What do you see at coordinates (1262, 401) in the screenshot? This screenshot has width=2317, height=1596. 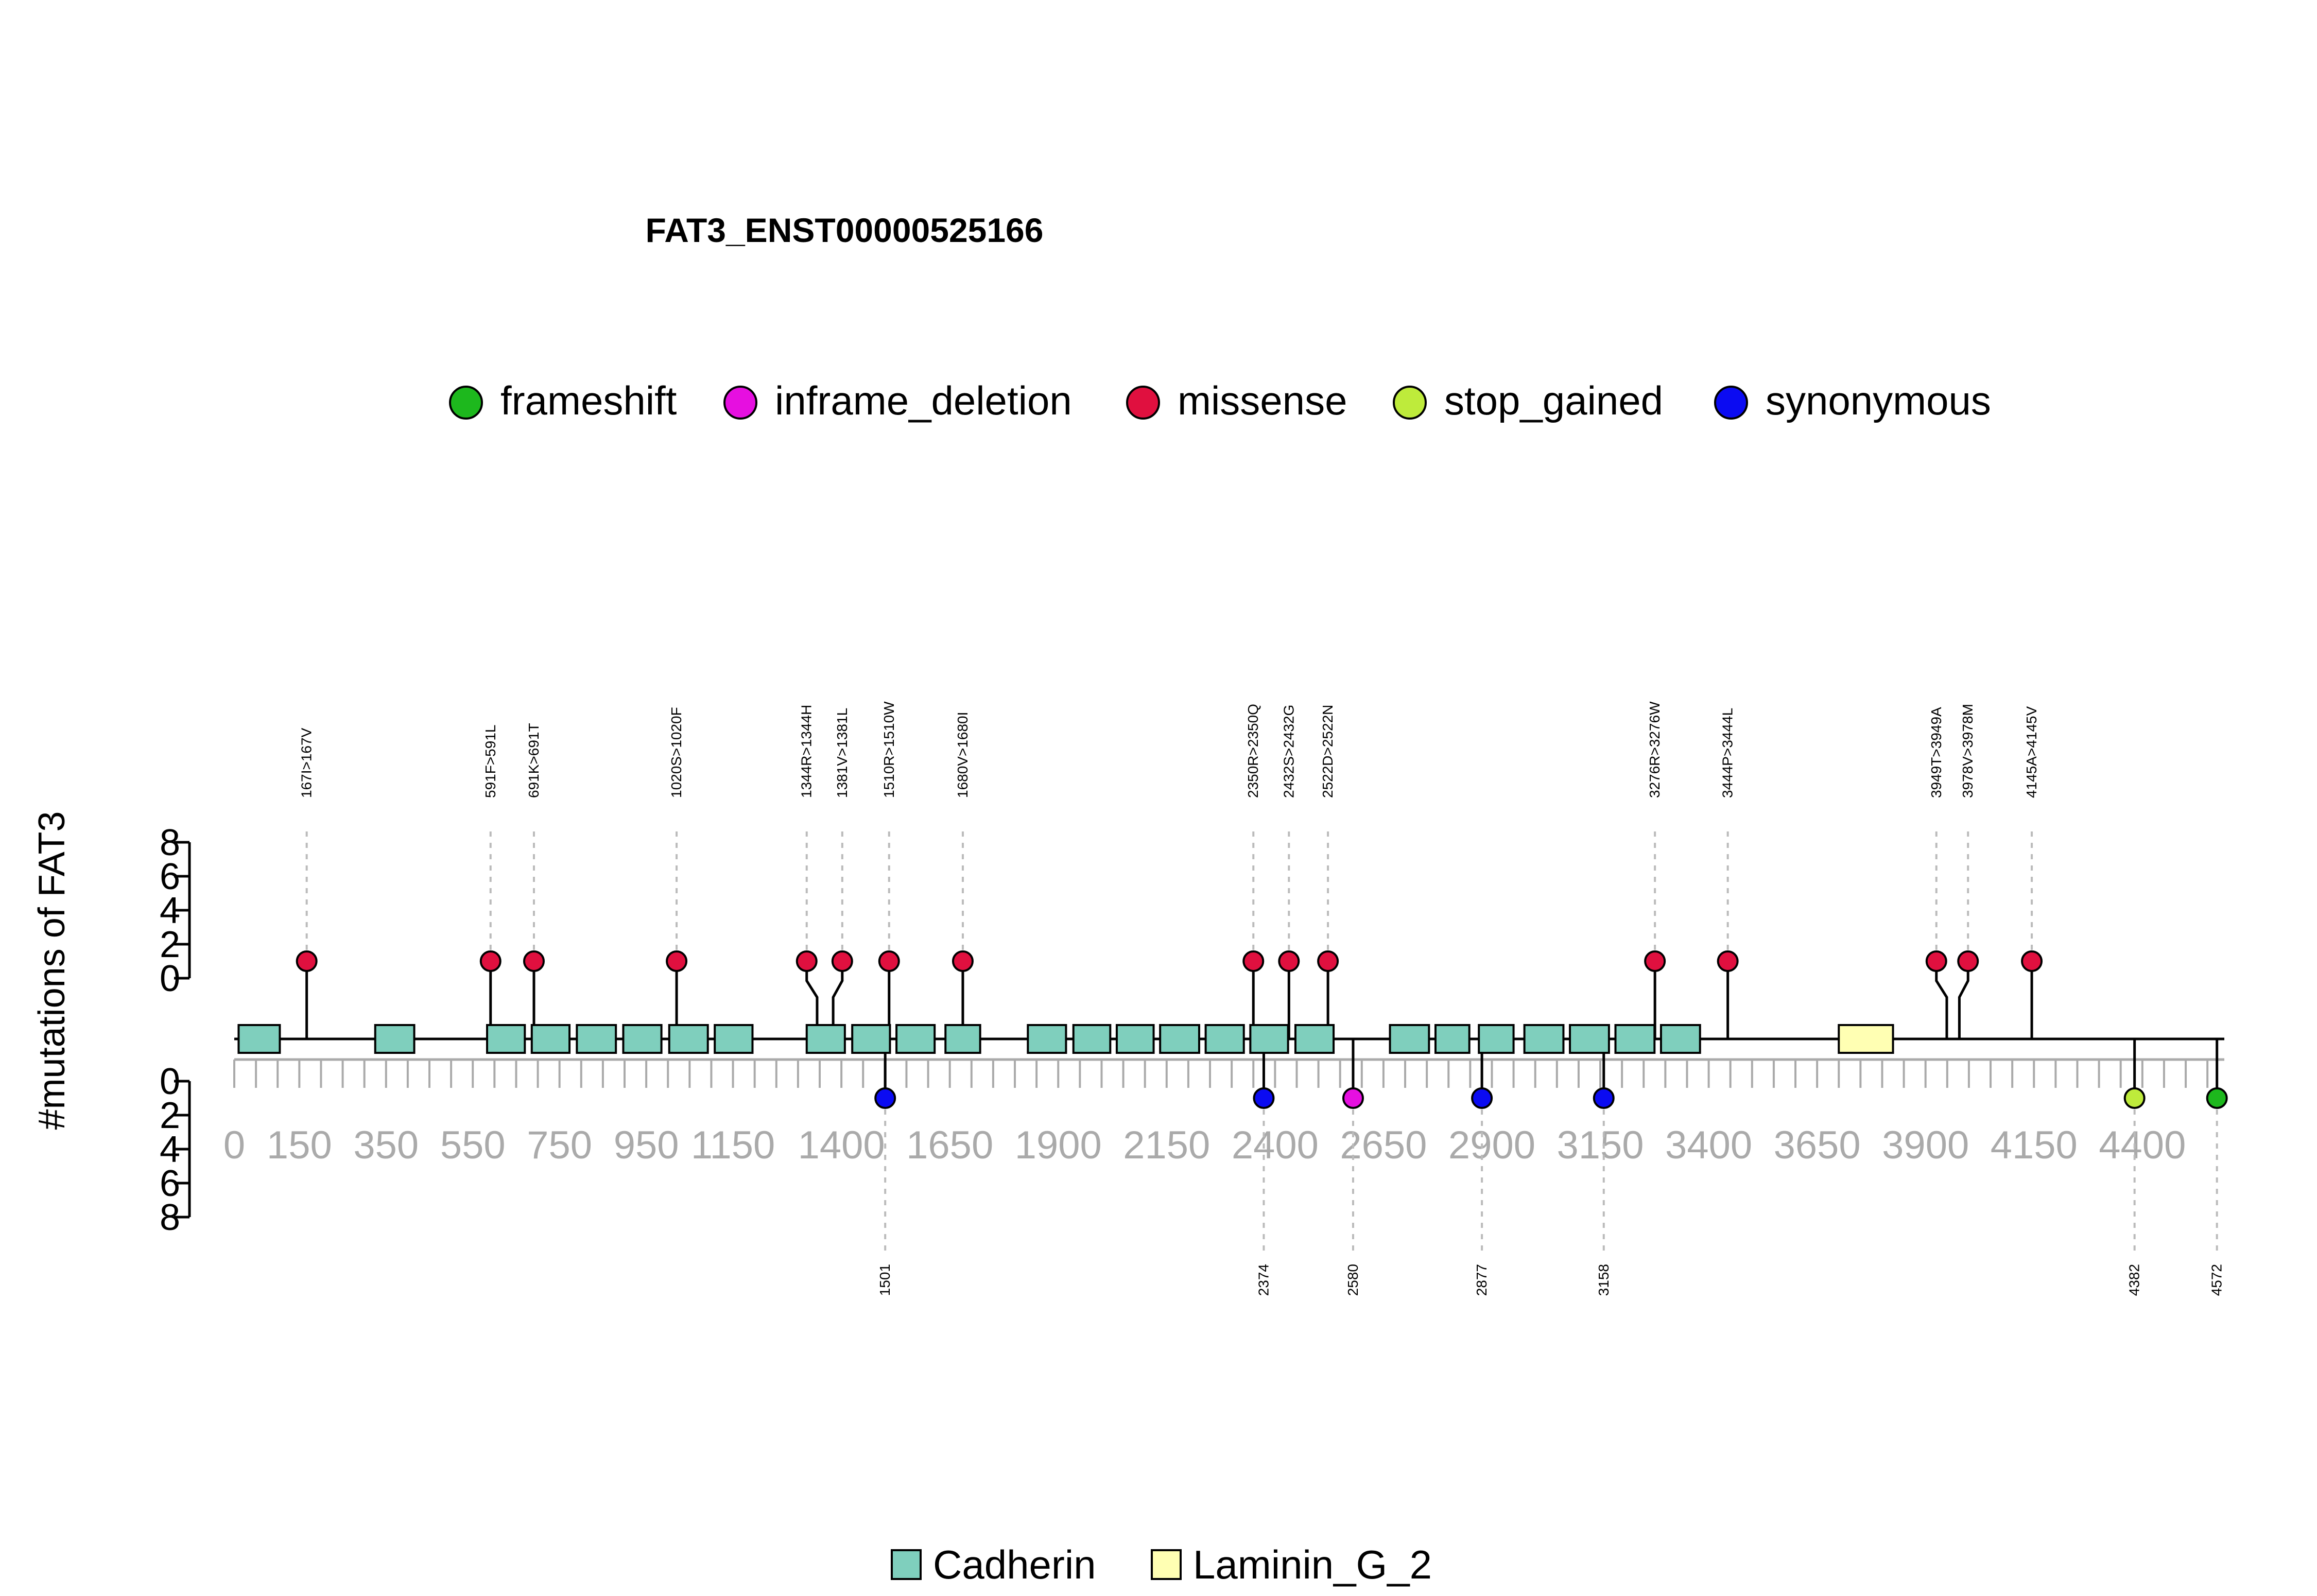 I see `legend-label-missense: missense` at bounding box center [1262, 401].